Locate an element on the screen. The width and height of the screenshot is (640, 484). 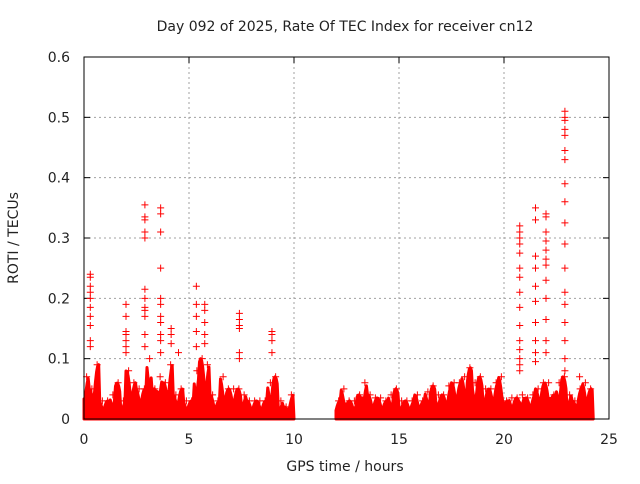
x-tick-label: 20 is located at coordinates (504, 440).